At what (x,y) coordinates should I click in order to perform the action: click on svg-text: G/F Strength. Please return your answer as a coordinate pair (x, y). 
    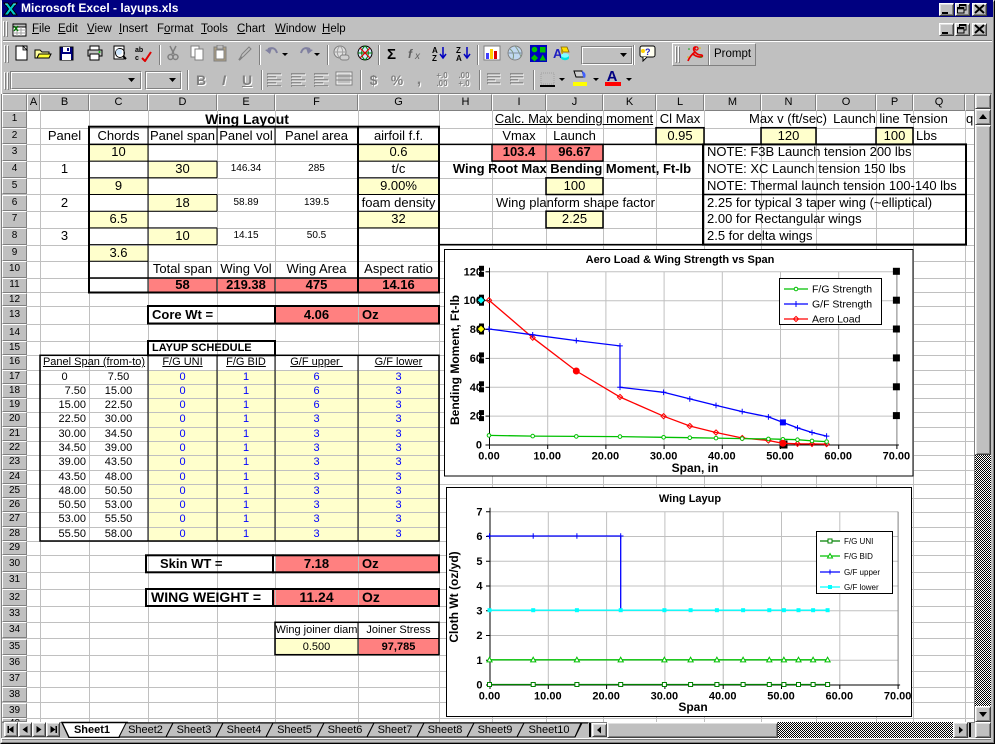
    Looking at the image, I should click on (842, 305).